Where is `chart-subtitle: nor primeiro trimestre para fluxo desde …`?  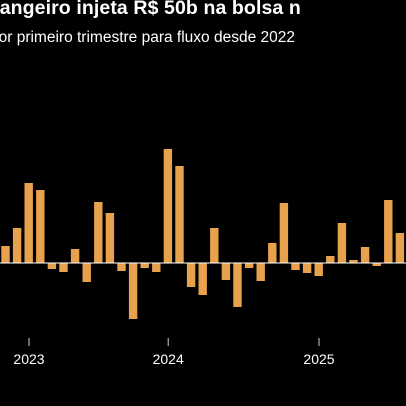
chart-subtitle: nor primeiro trimestre para fluxo desde … is located at coordinates (147, 37).